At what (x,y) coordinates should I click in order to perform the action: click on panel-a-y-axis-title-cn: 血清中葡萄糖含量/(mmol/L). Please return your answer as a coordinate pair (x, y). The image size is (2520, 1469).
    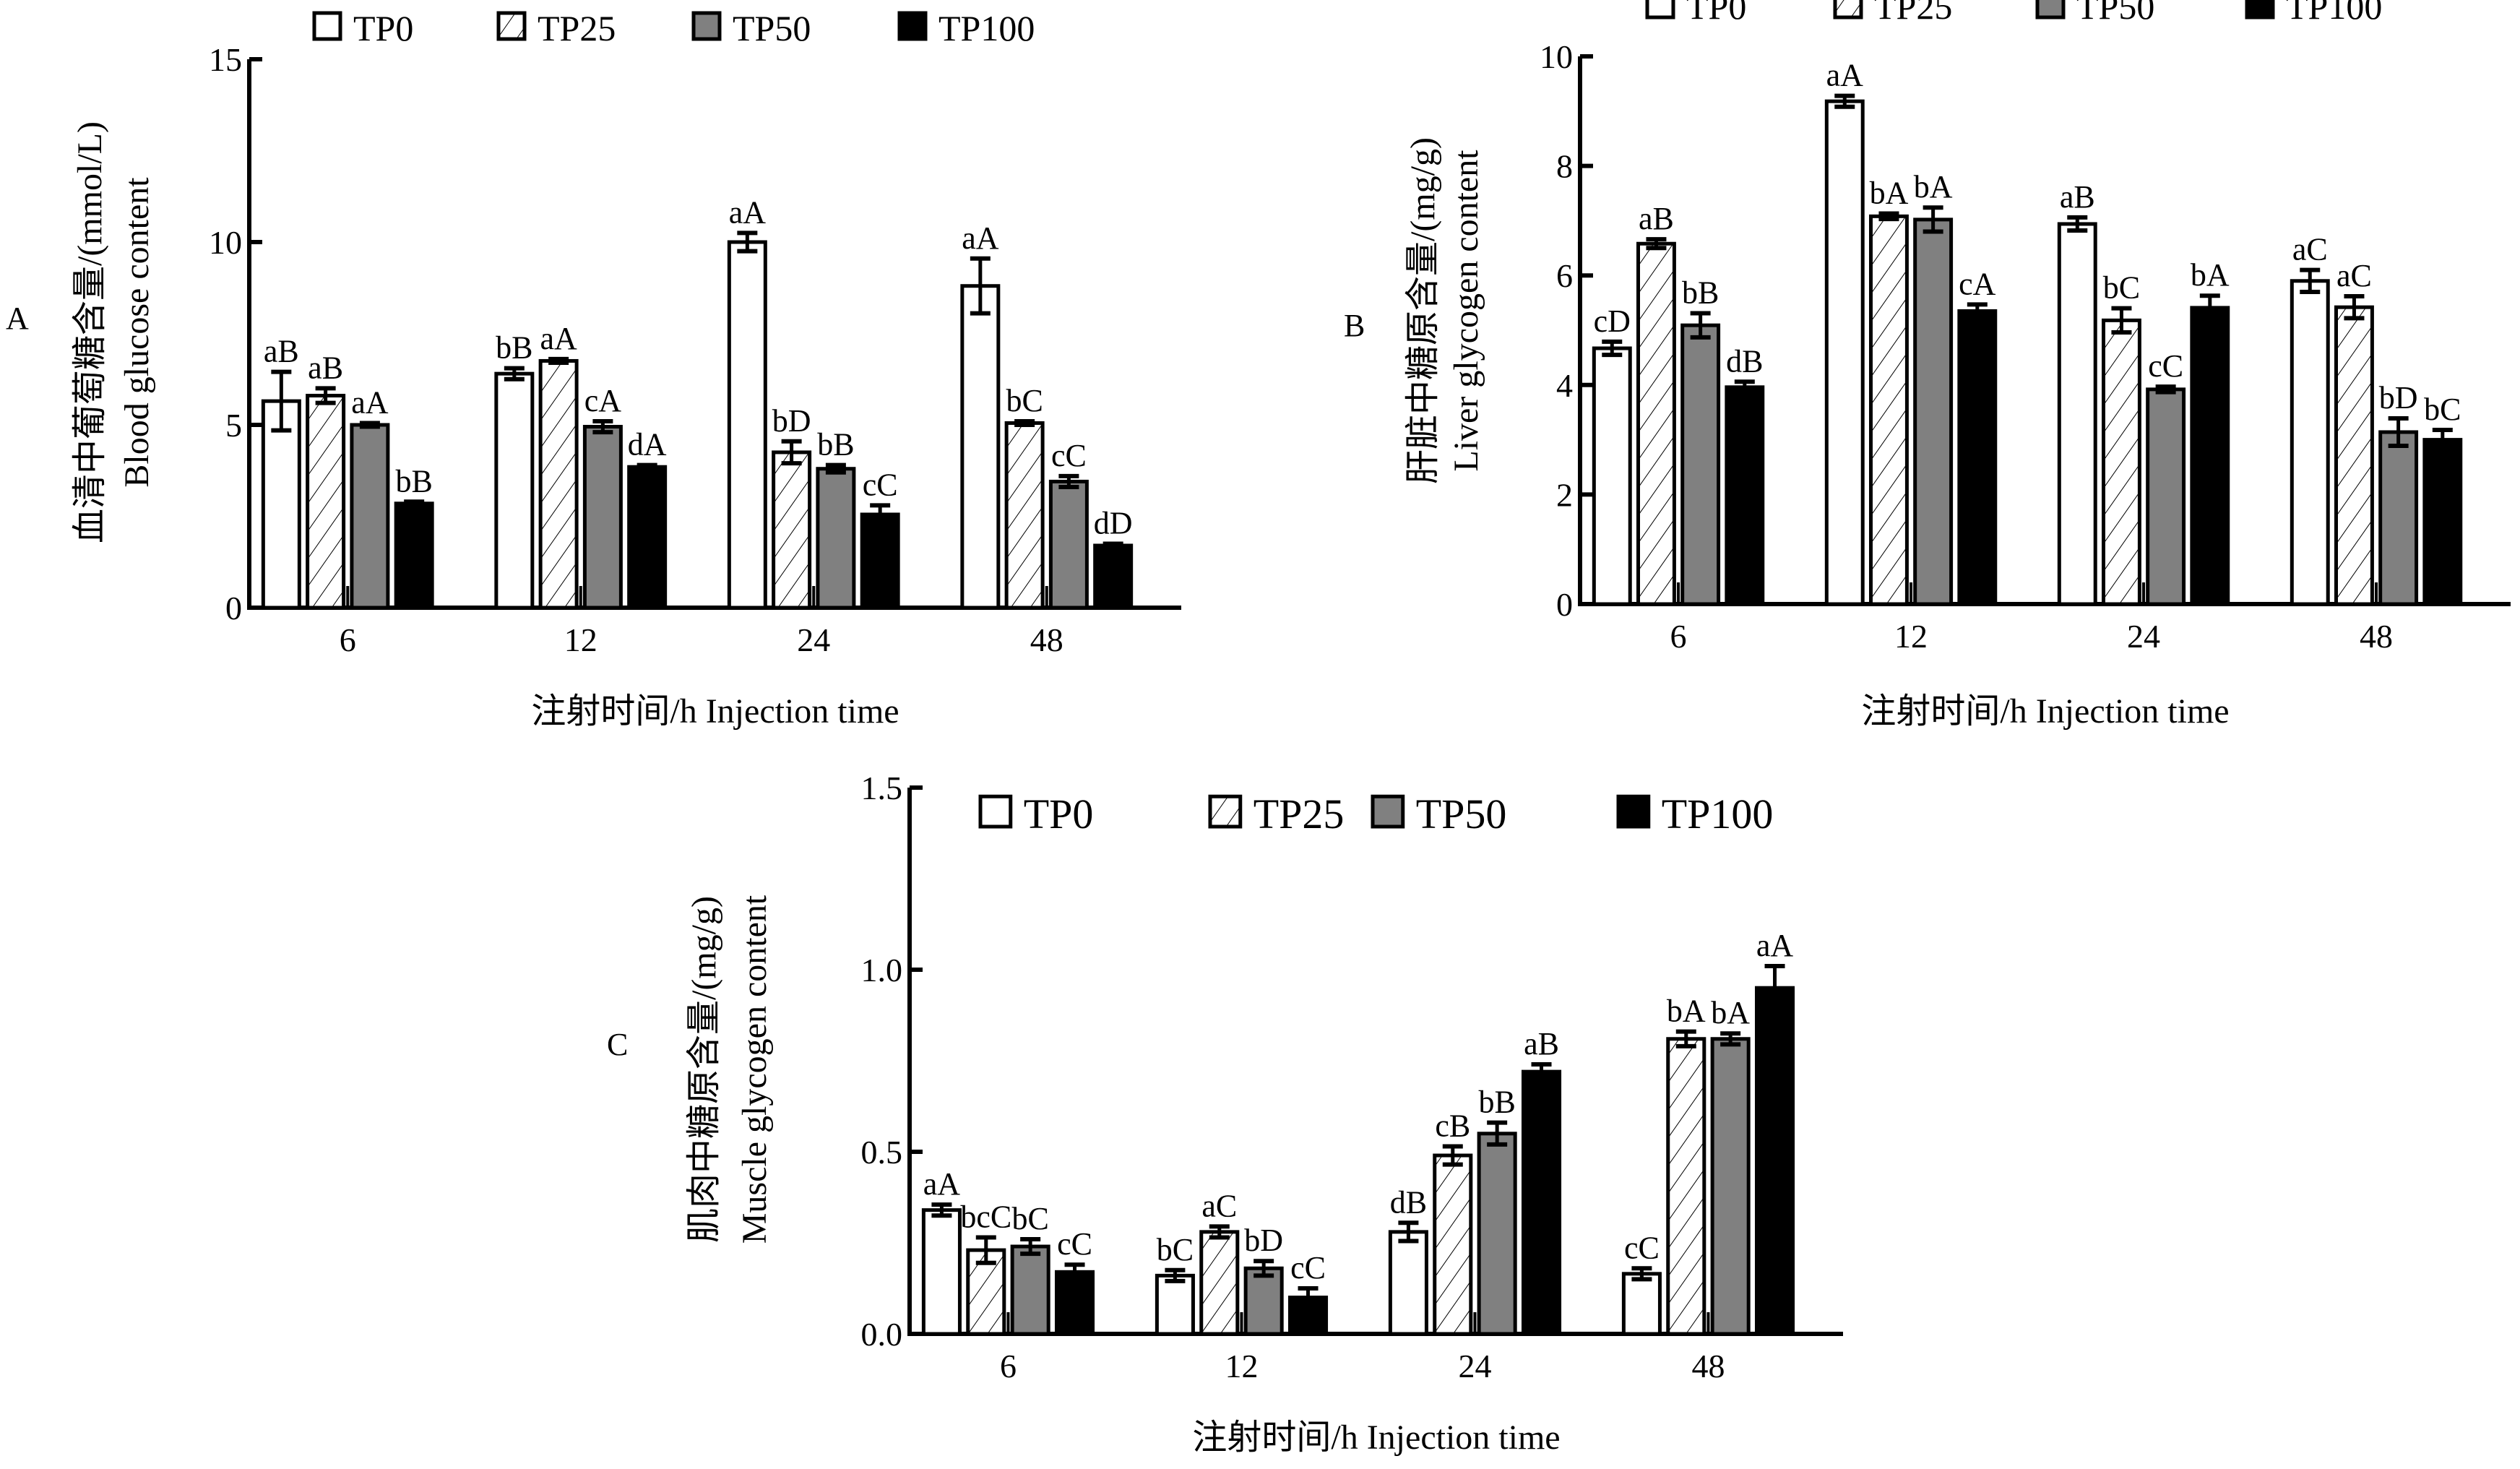
    Looking at the image, I should click on (90, 332).